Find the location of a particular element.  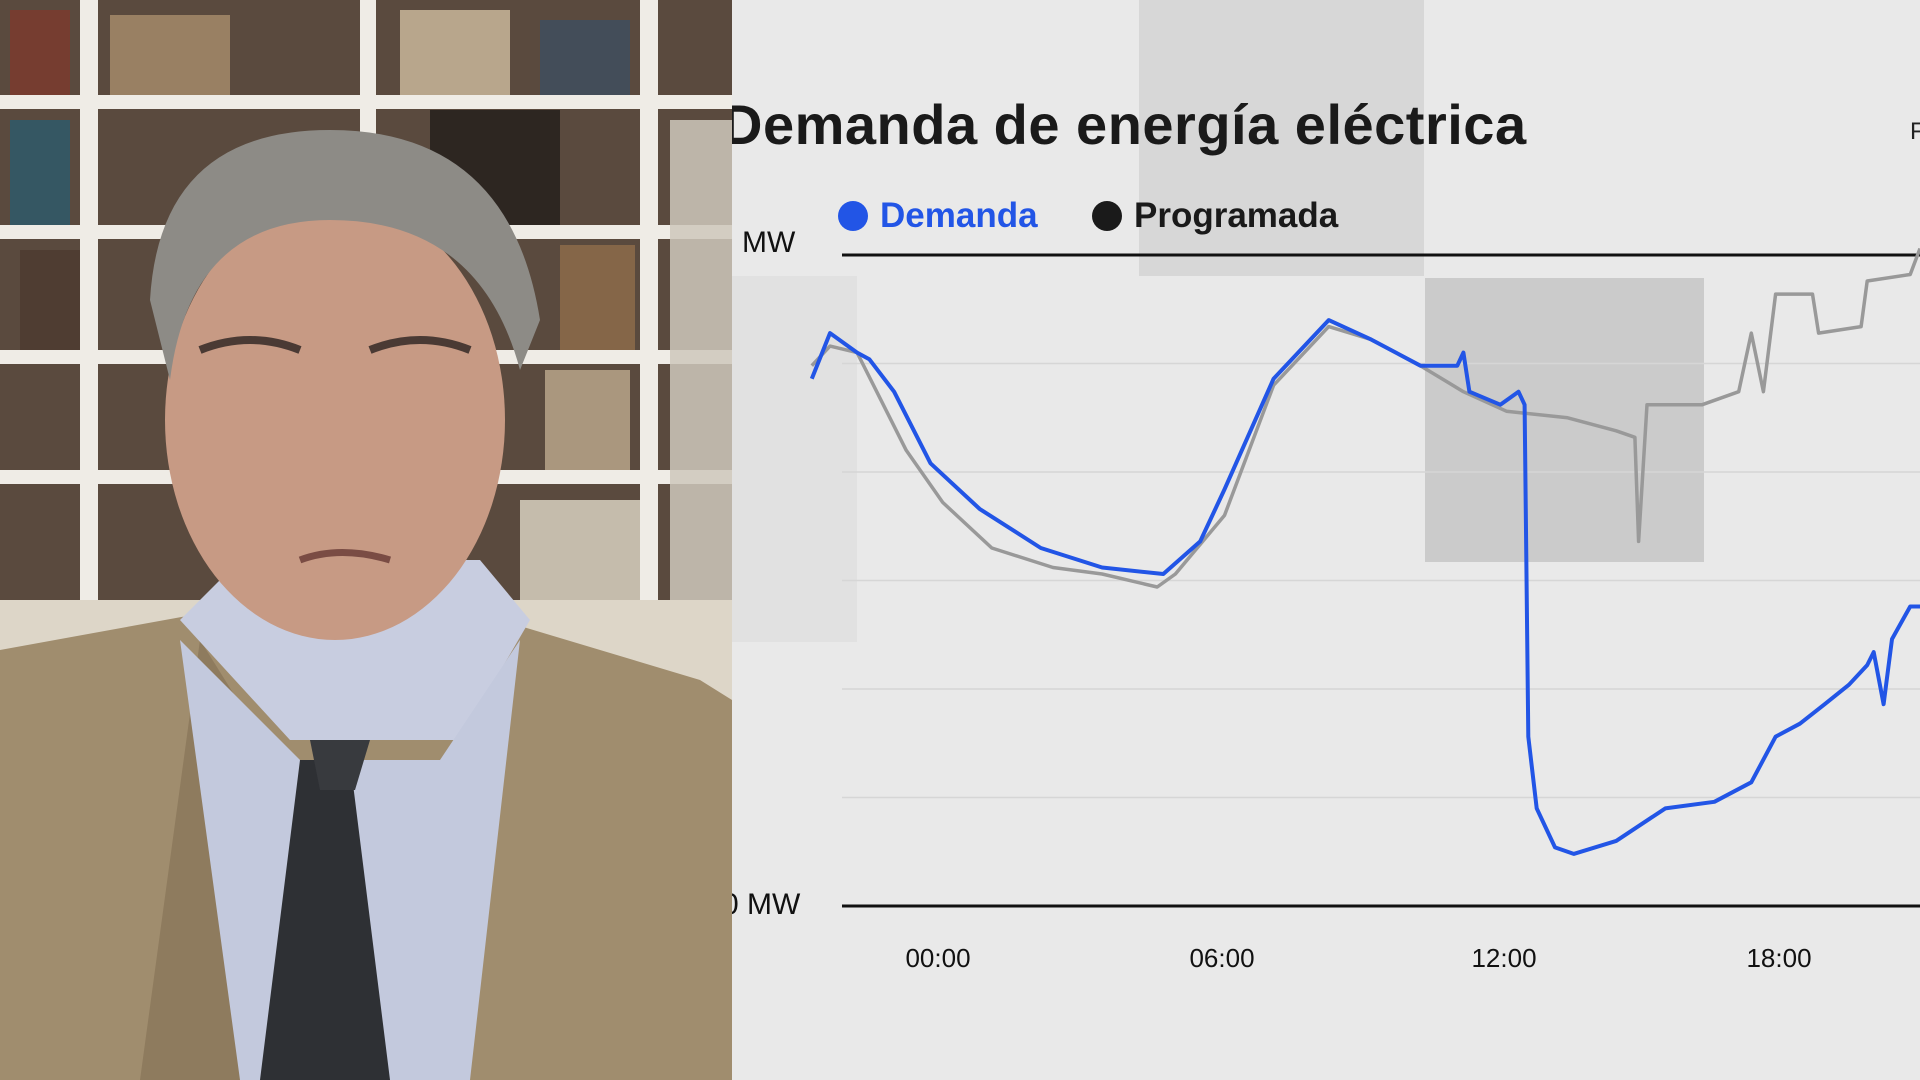

legend-item-programada: Programada is located at coordinates (1215, 216).